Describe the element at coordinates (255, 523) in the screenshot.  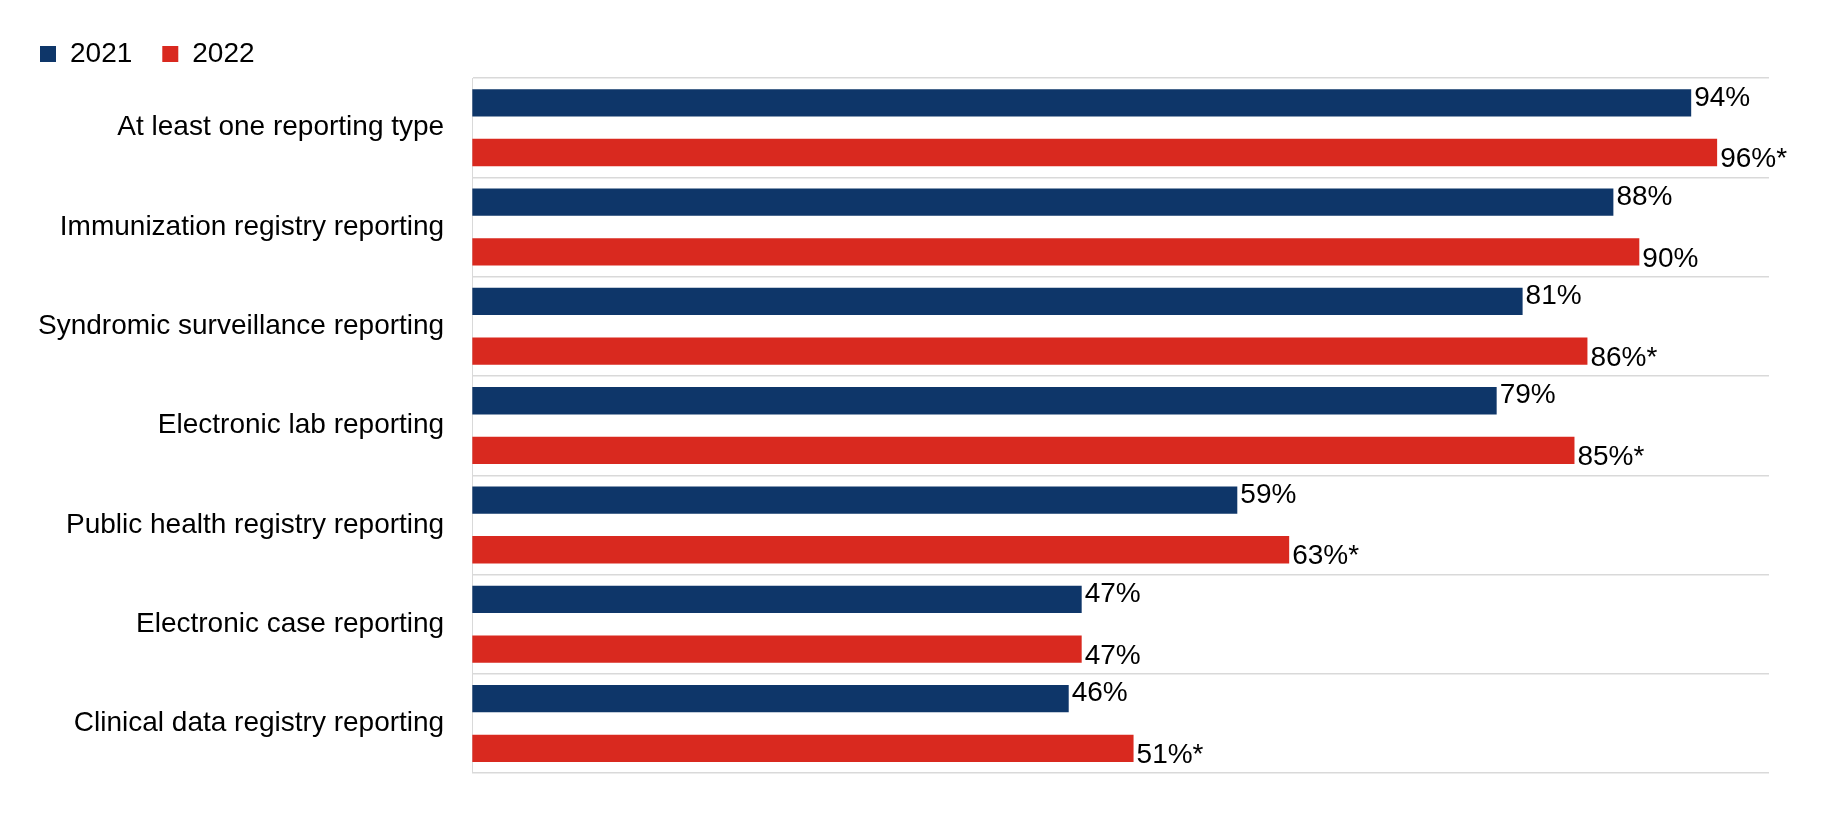
I see `y-tick-label: Public health registry reporting` at that location.